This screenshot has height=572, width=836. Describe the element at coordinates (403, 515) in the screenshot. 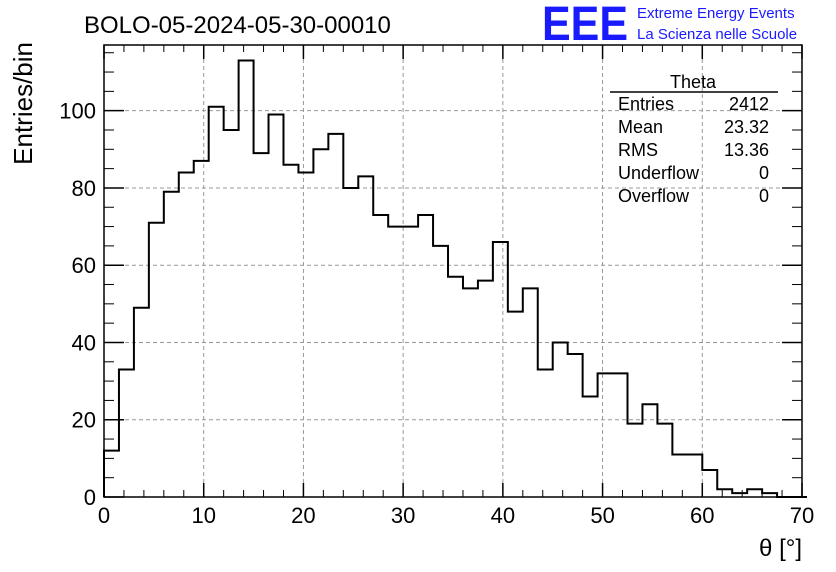

I see `x-tick-label: 30` at that location.